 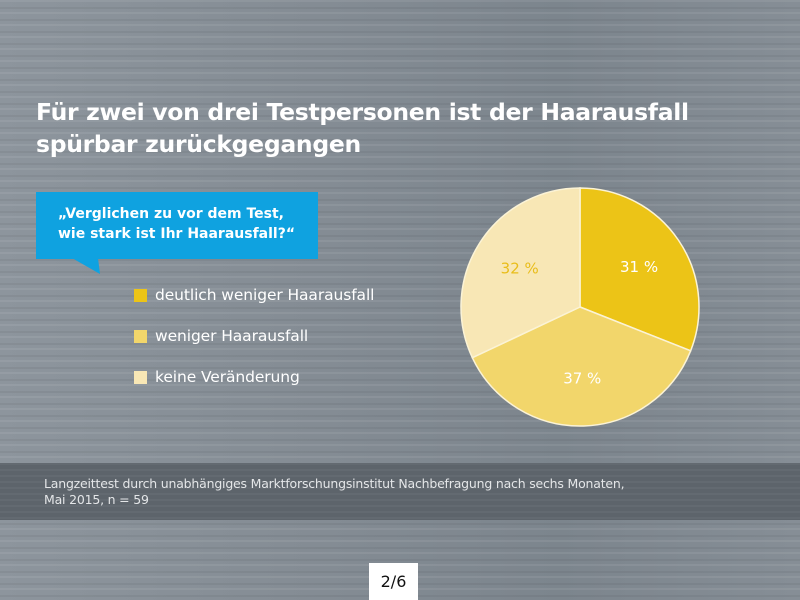 What do you see at coordinates (265, 295) in the screenshot?
I see `legend-label: deutlich weniger Haarausfall` at bounding box center [265, 295].